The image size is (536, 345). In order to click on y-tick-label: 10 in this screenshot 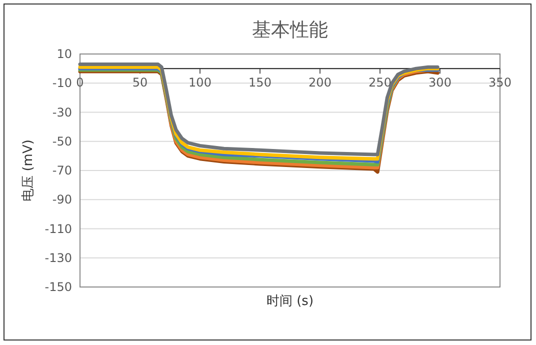, I will do `click(64, 54)`.